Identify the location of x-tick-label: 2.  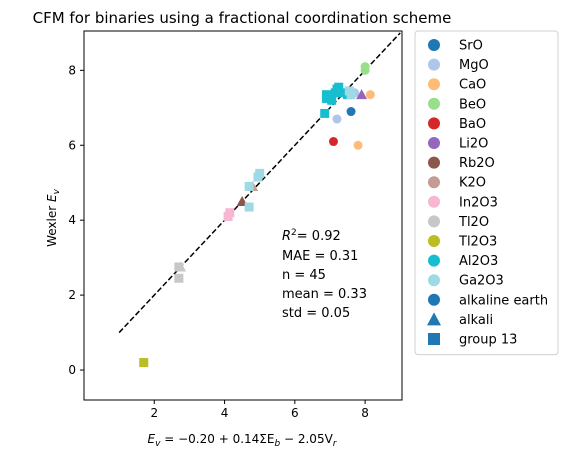
(154, 413).